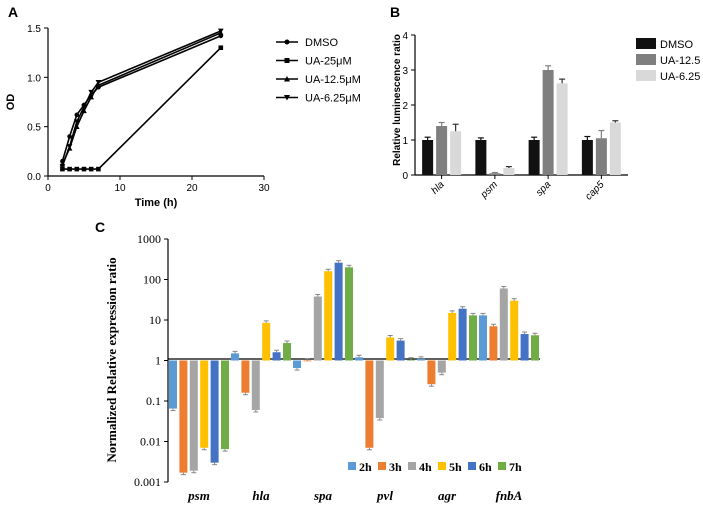 The width and height of the screenshot is (703, 512). Describe the element at coordinates (150, 442) in the screenshot. I see `panel-c-y-tick-label: 0.01` at that location.